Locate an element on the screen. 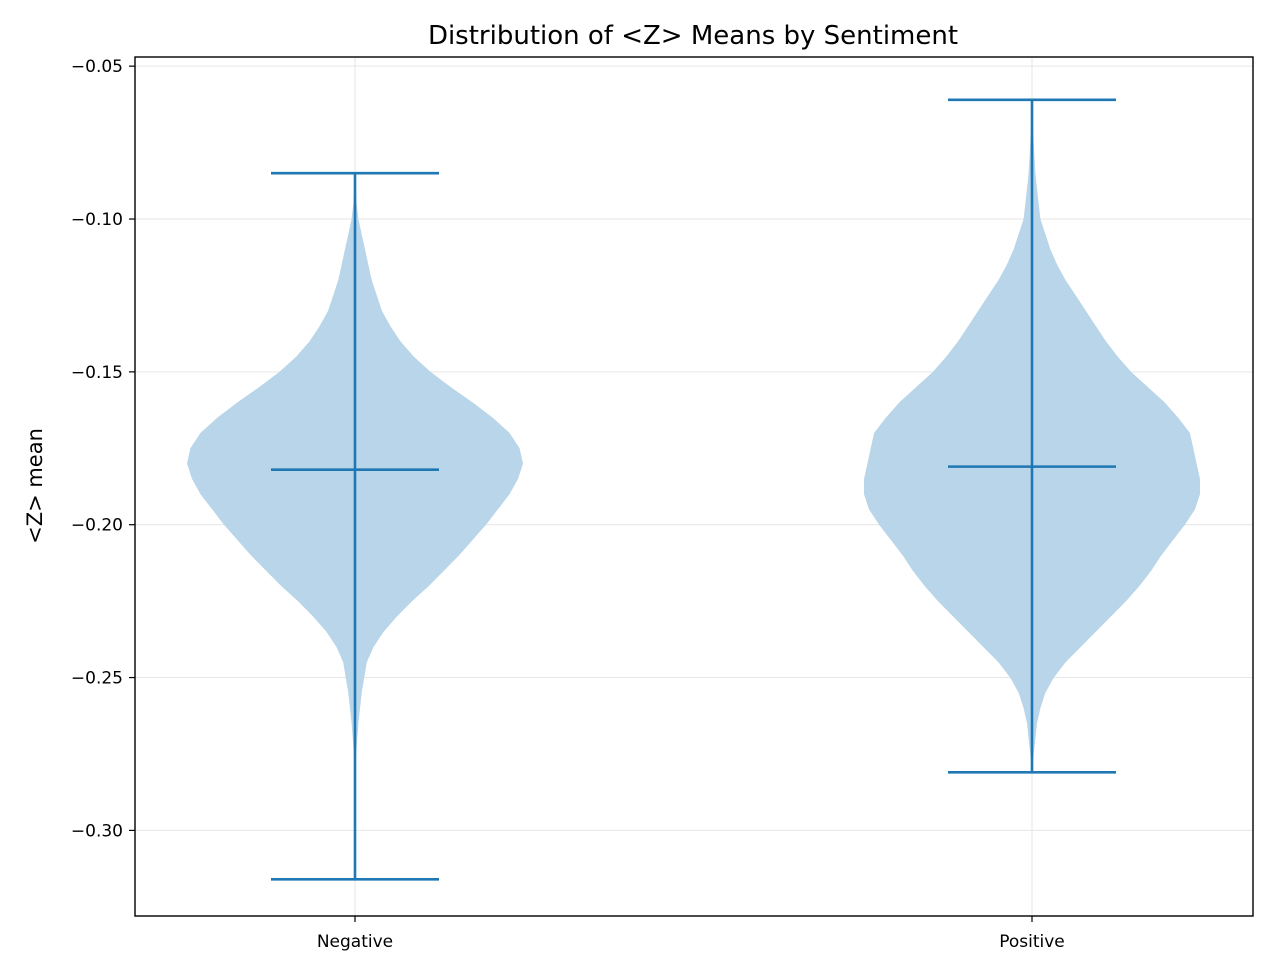 This screenshot has height=975, width=1275. chart-title: Distribution of <Z> Means by Sentiment is located at coordinates (693, 36).